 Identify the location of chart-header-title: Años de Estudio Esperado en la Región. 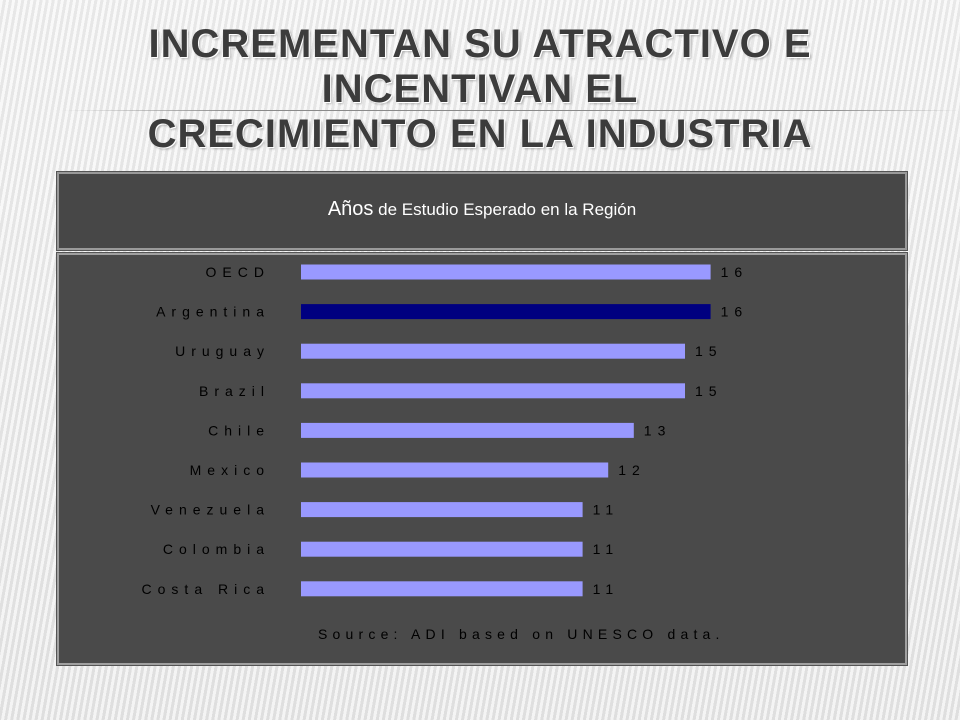
(482, 209).